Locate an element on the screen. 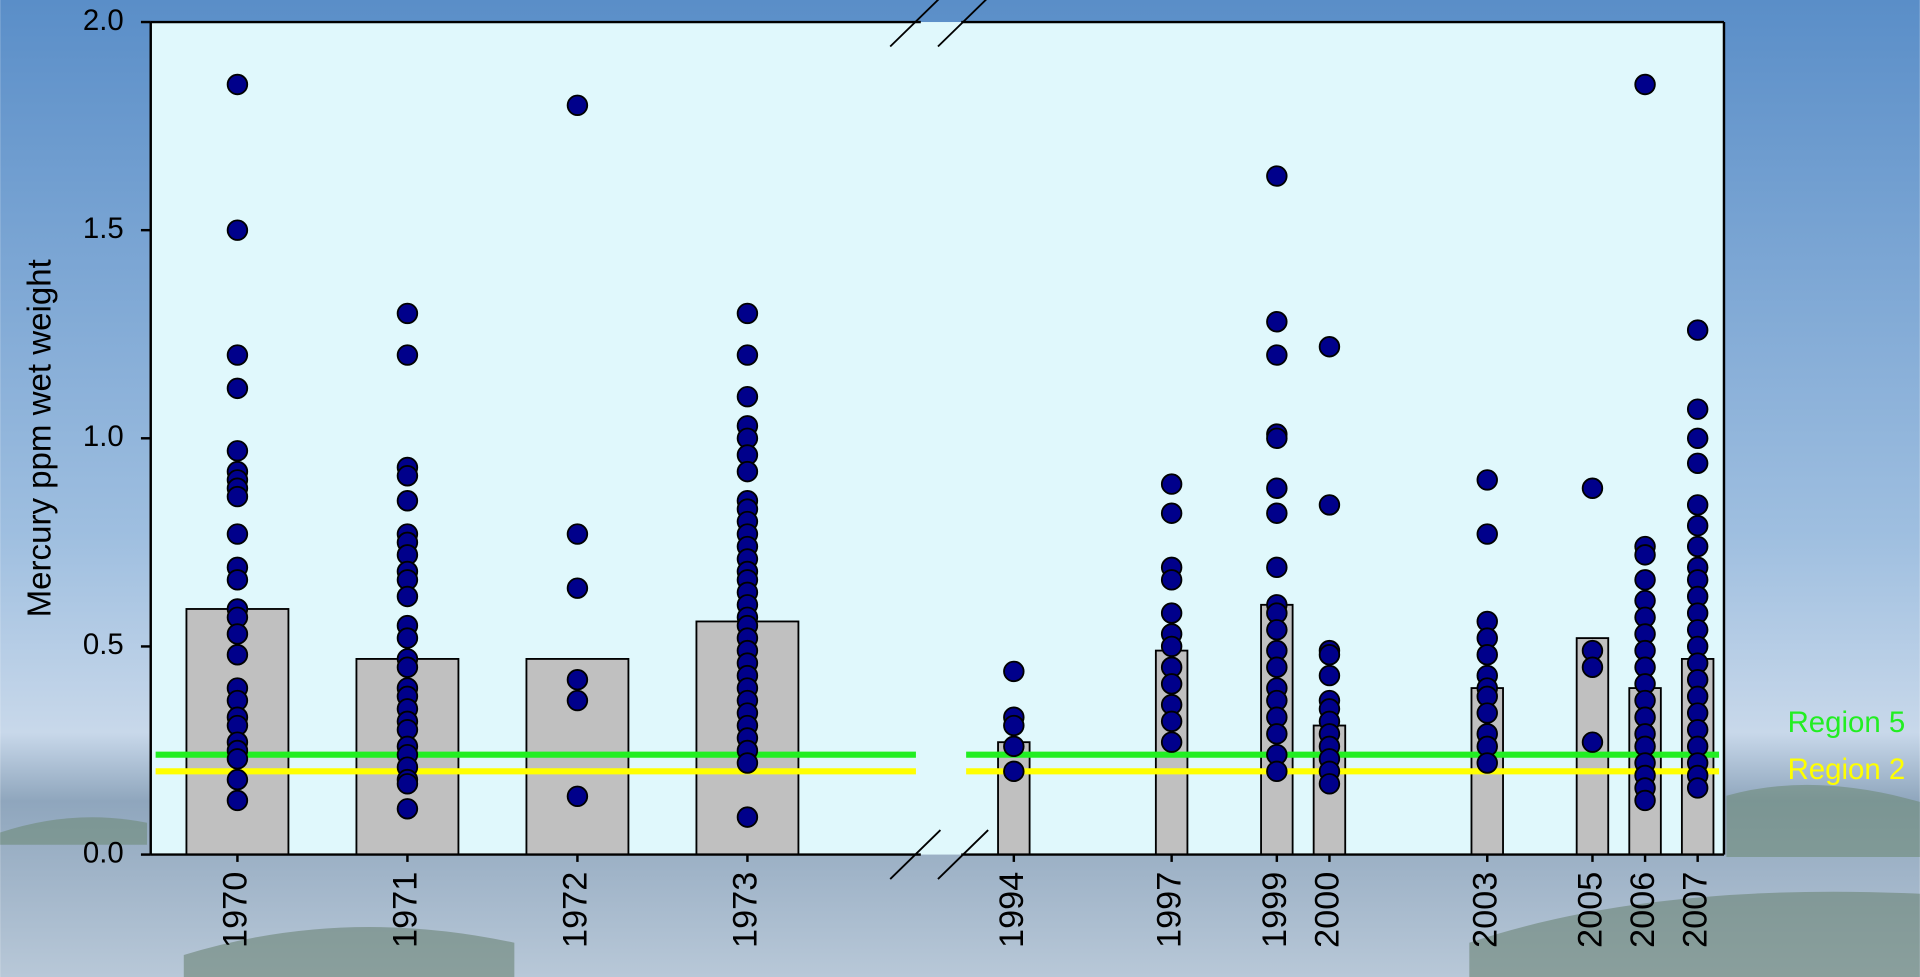 Image resolution: width=1920 pixels, height=977 pixels. x-tick-label: 1999 is located at coordinates (1275, 910).